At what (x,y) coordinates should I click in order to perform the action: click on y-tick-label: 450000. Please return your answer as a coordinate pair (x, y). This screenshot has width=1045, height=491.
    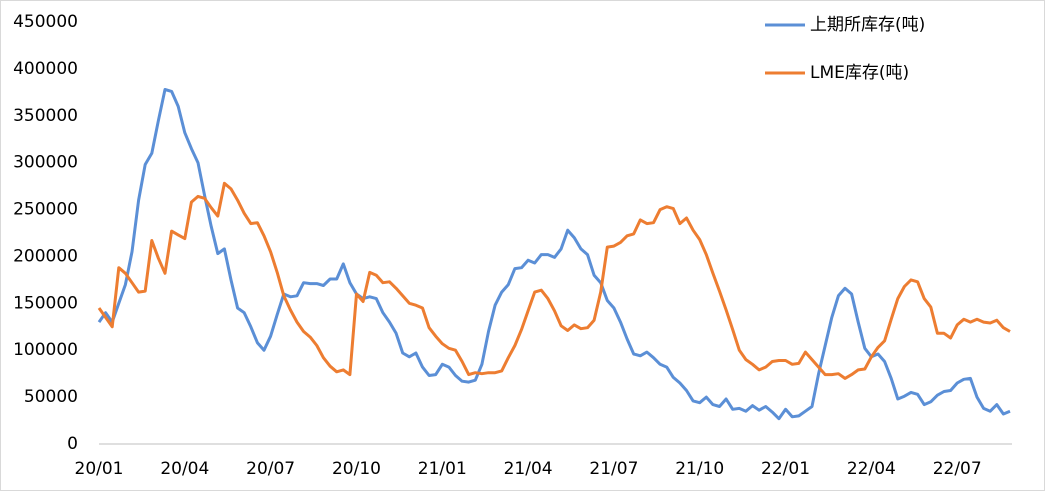
    Looking at the image, I should click on (45, 22).